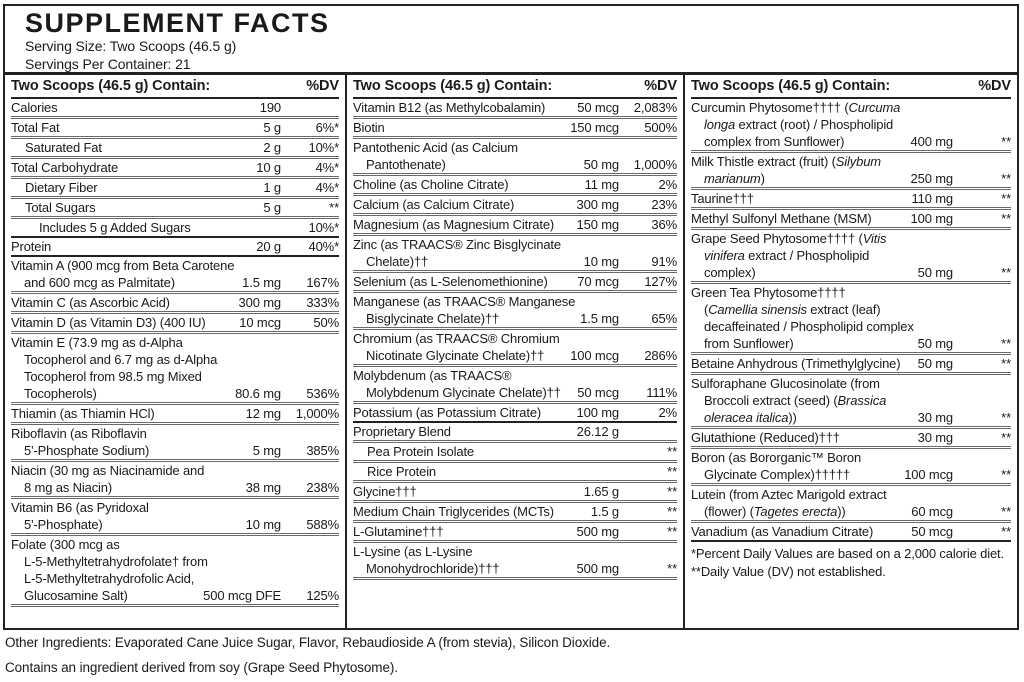  Describe the element at coordinates (327, 127) in the screenshot. I see `nutrient-dv: 6%*` at that location.